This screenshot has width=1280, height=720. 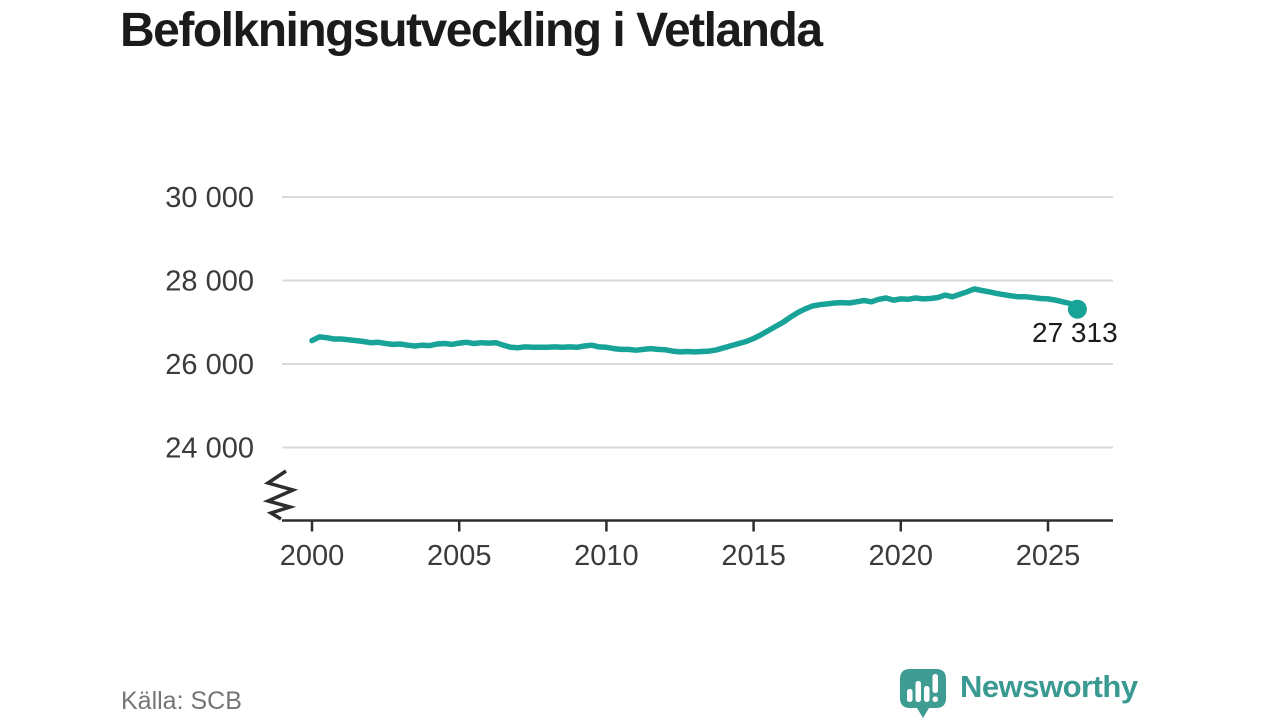 I want to click on x-tick-label: 2020, so click(x=901, y=556).